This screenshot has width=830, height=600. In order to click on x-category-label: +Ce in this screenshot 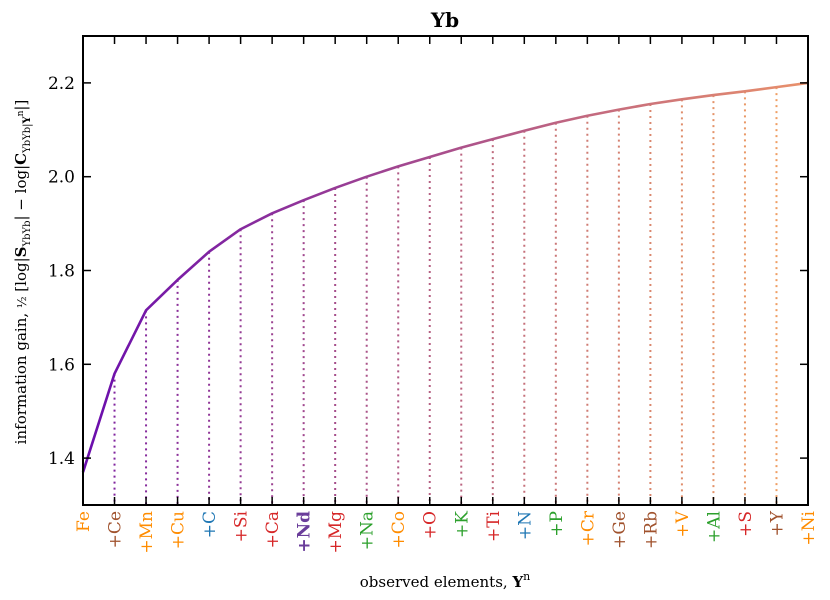, I will do `click(116, 529)`.